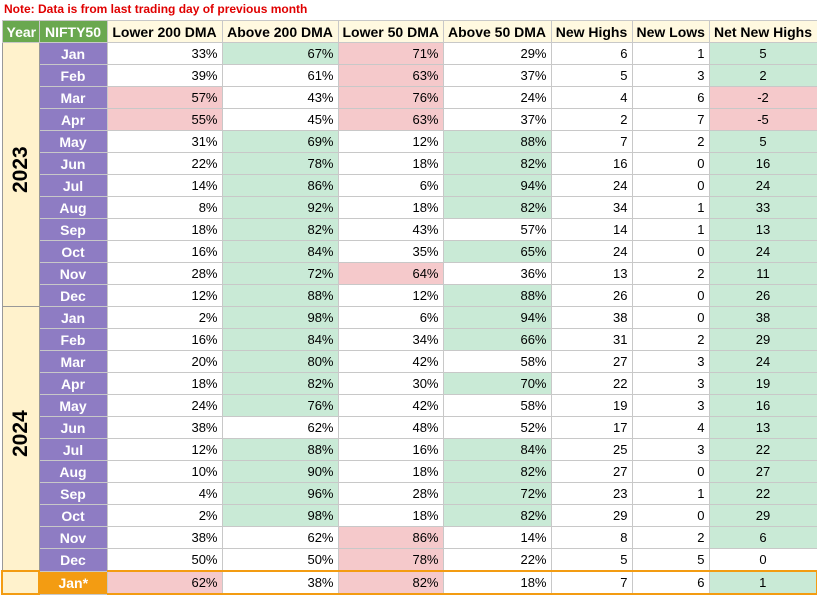 The height and width of the screenshot is (597, 817). Describe the element at coordinates (591, 317) in the screenshot. I see `value-cell: 38` at that location.